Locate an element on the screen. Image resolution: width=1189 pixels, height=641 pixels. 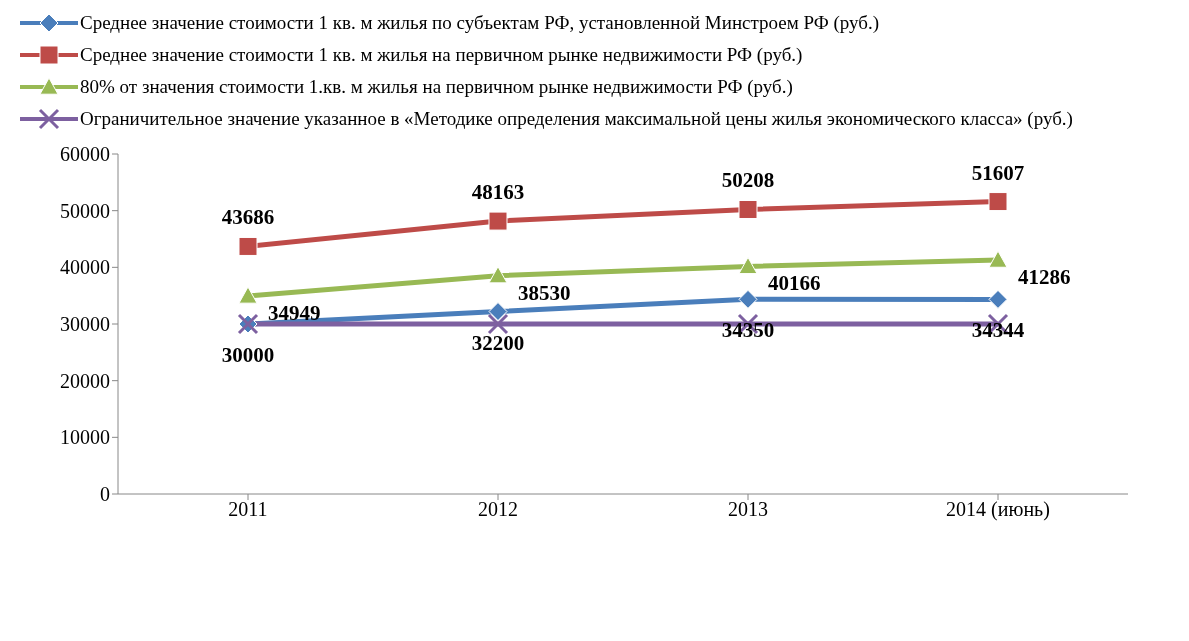
data-label: 38530 is located at coordinates (544, 292).